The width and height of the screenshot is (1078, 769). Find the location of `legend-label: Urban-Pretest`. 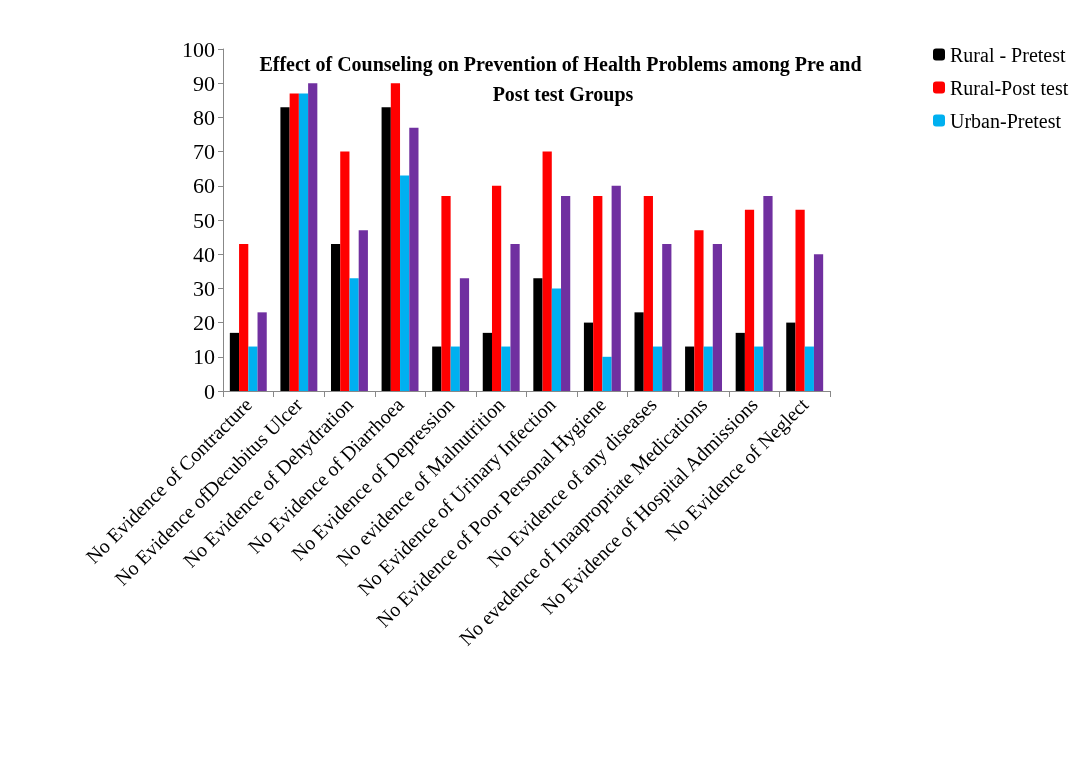

legend-label: Urban-Pretest is located at coordinates (1006, 120).